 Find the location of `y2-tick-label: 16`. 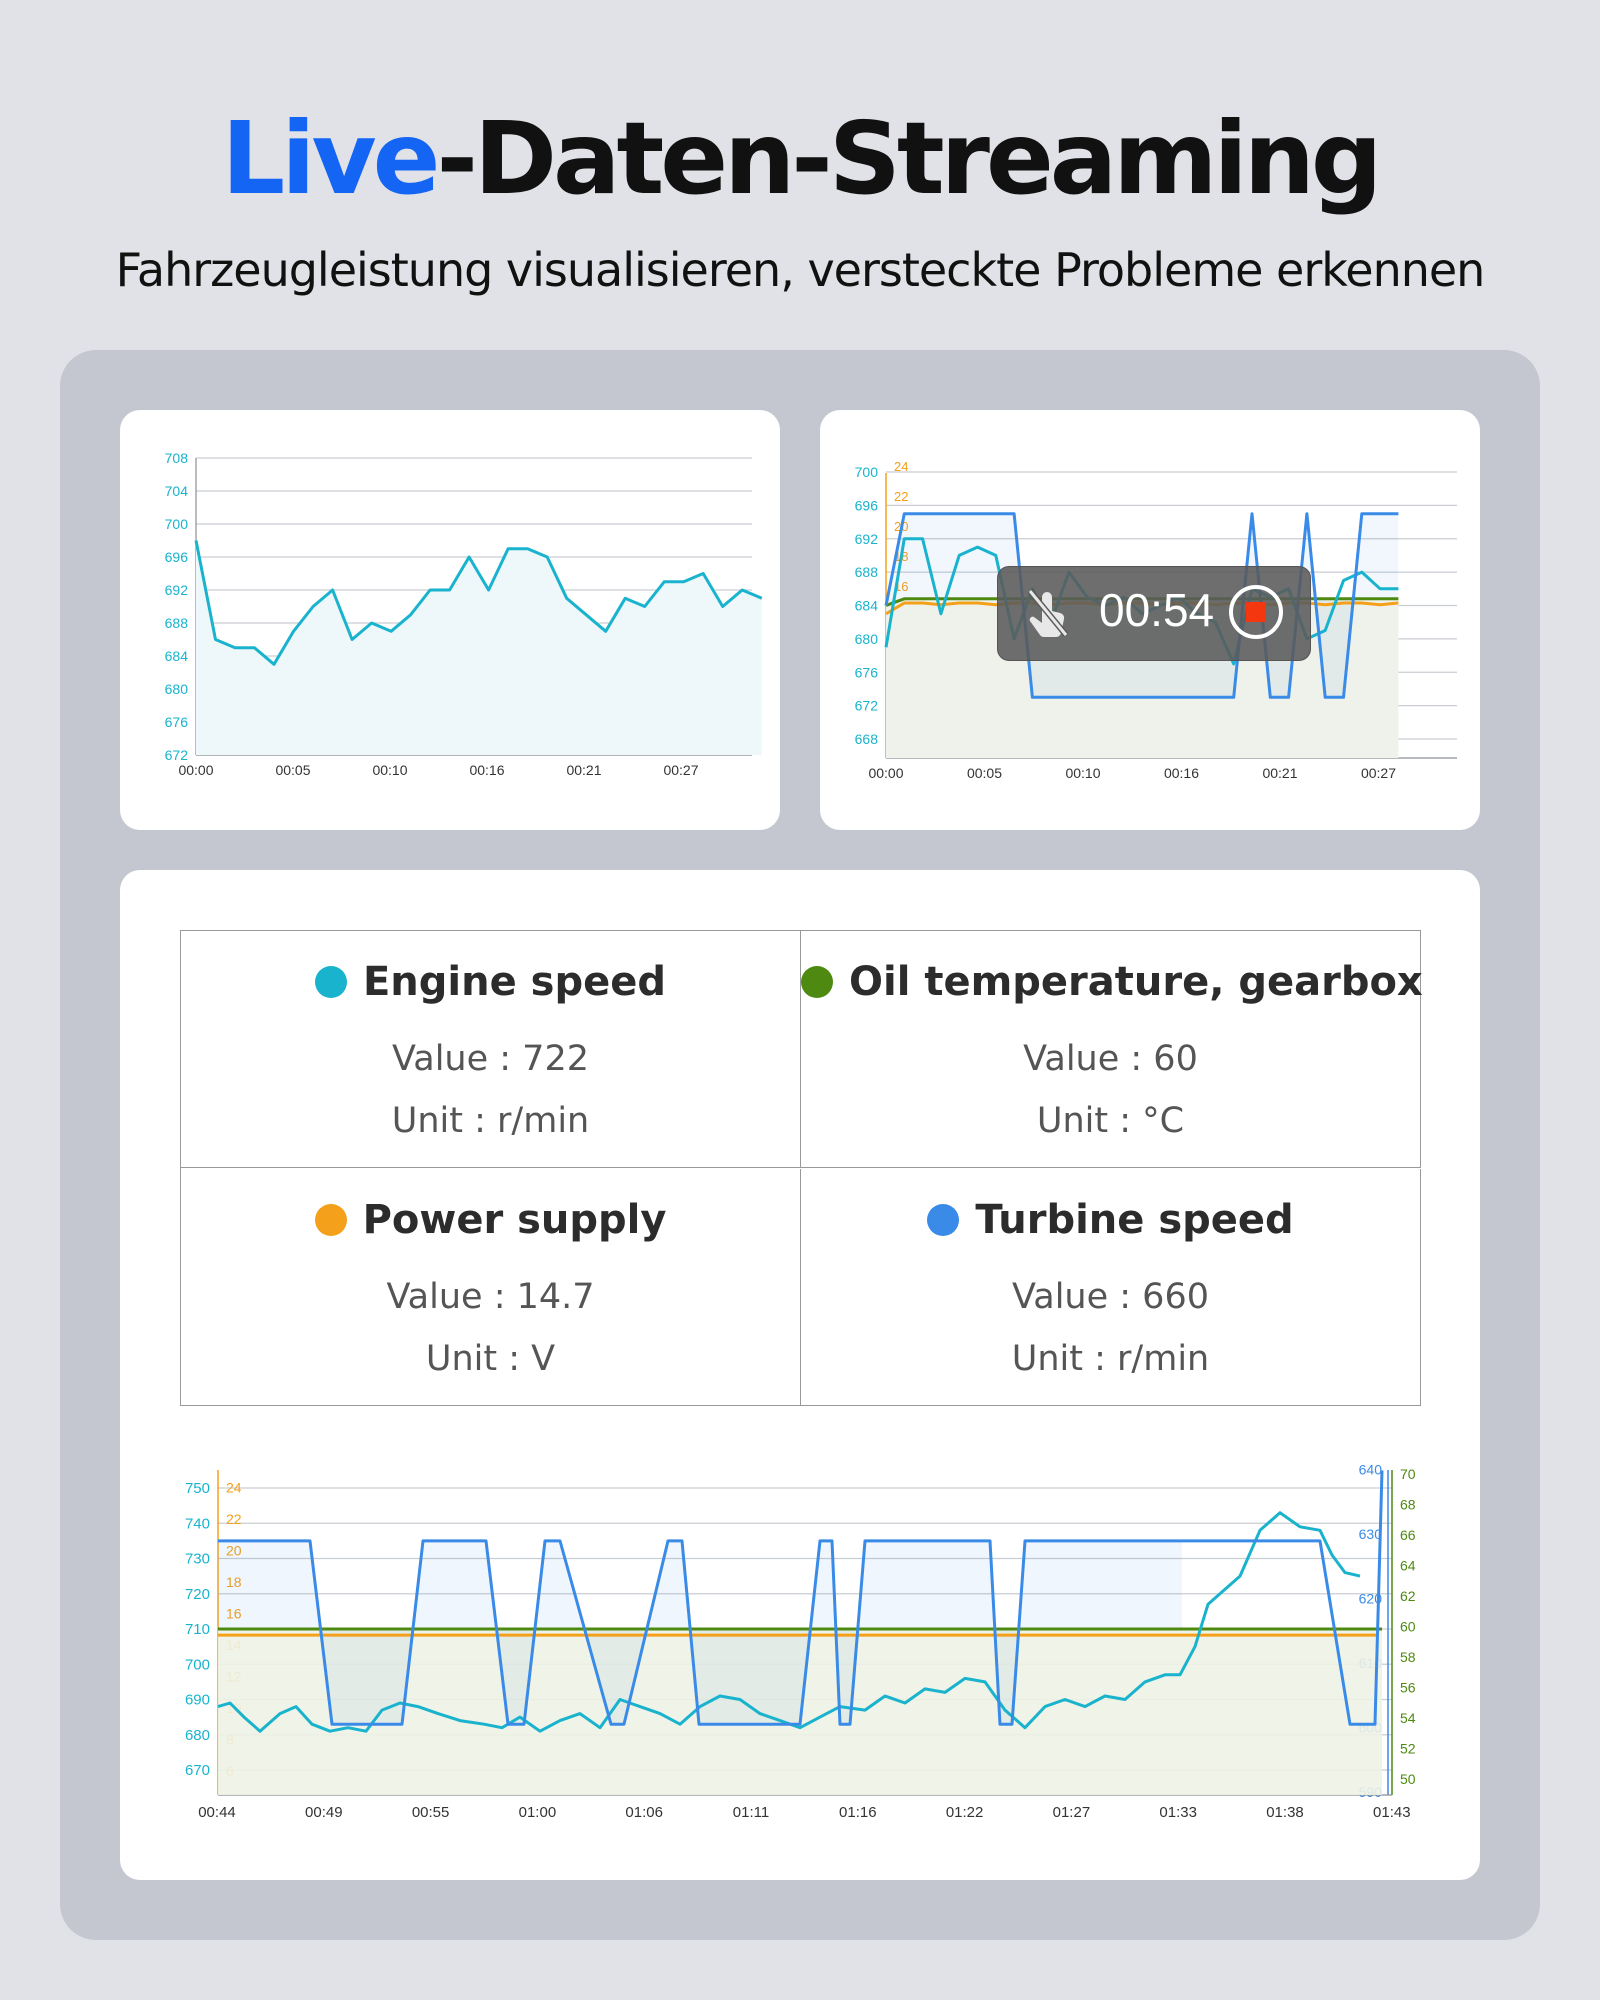

y2-tick-label: 16 is located at coordinates (234, 1614).